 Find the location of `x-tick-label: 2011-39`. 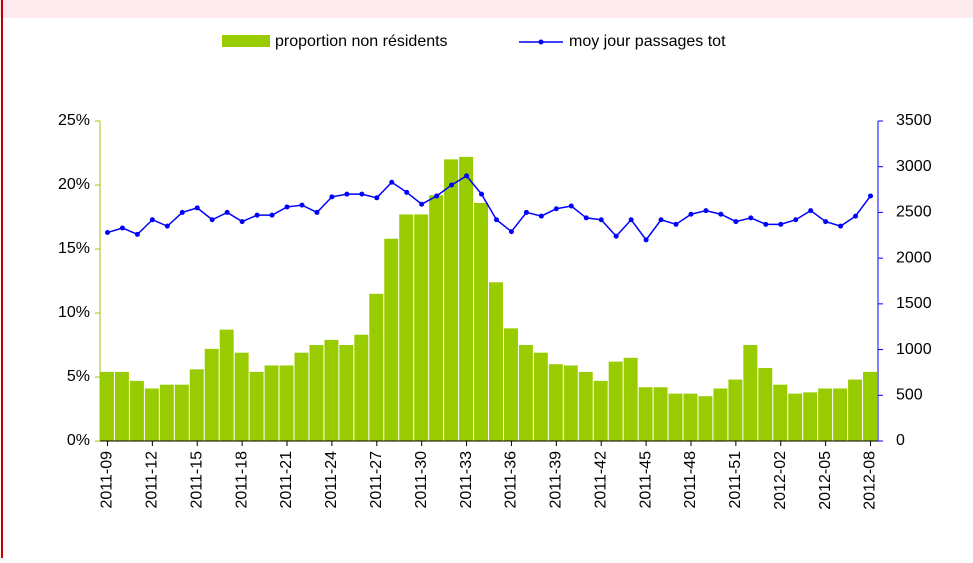

x-tick-label: 2011-39 is located at coordinates (556, 480).